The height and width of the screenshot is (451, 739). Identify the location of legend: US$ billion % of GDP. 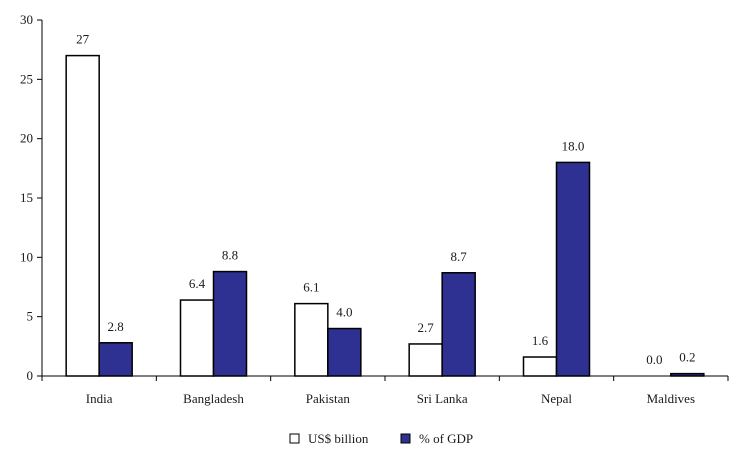
(381, 438).